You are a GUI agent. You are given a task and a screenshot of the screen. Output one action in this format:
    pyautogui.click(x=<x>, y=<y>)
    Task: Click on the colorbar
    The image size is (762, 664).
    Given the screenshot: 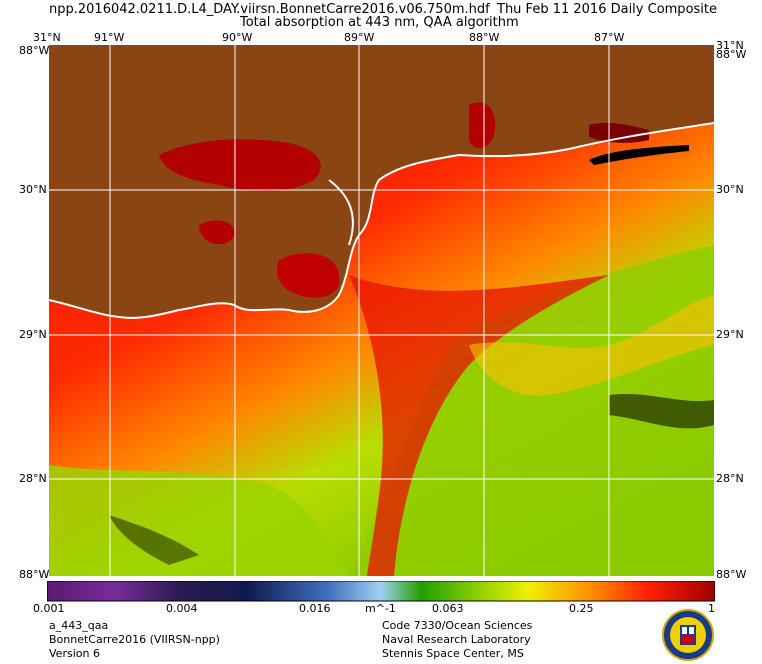 What is the action you would take?
    pyautogui.click(x=381, y=591)
    